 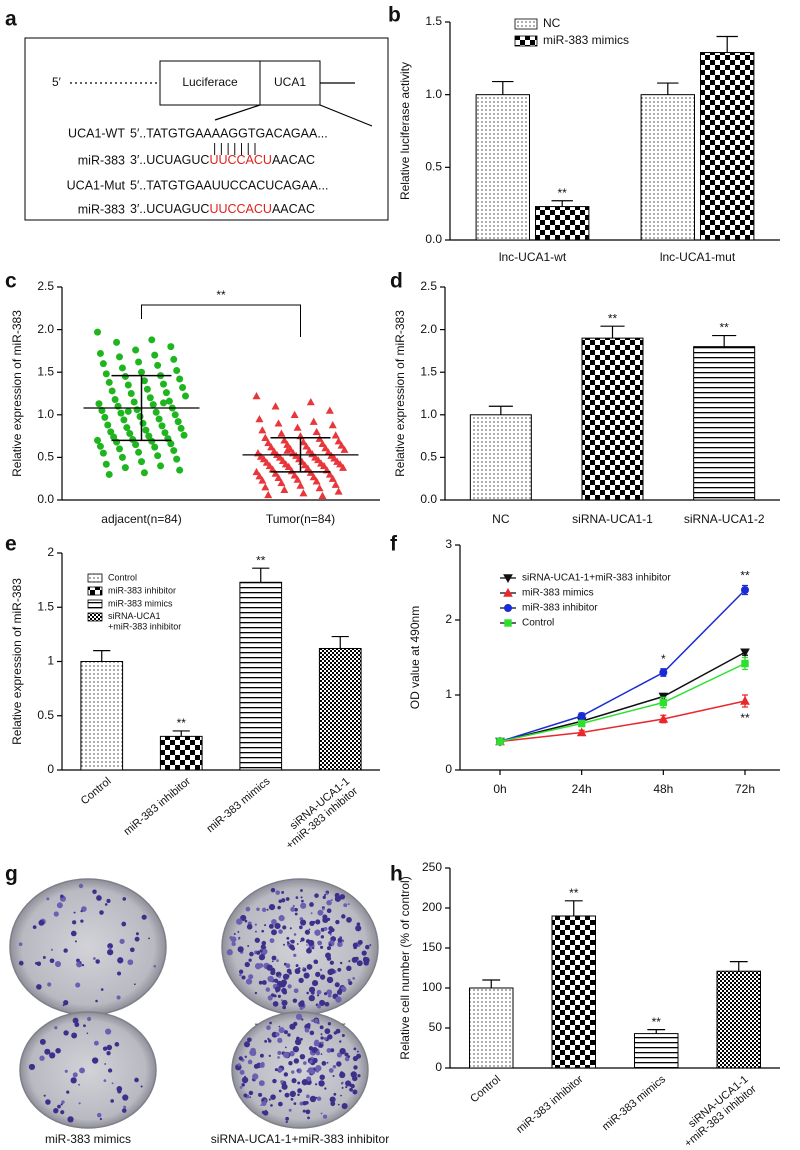 I want to click on zoom-line, so click(x=346, y=115).